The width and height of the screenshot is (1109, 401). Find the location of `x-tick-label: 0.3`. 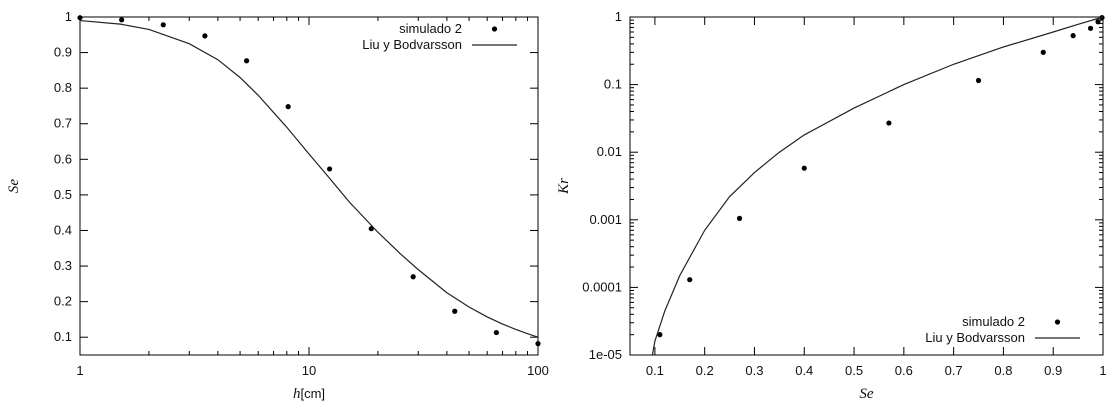

x-tick-label: 0.3 is located at coordinates (754, 370).